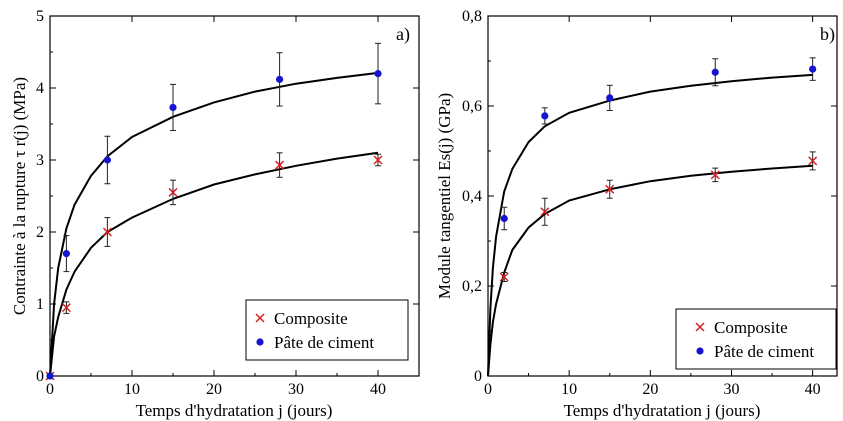 This screenshot has height=421, width=843. I want to click on x-tick-label-b-0: 0, so click(488, 389).